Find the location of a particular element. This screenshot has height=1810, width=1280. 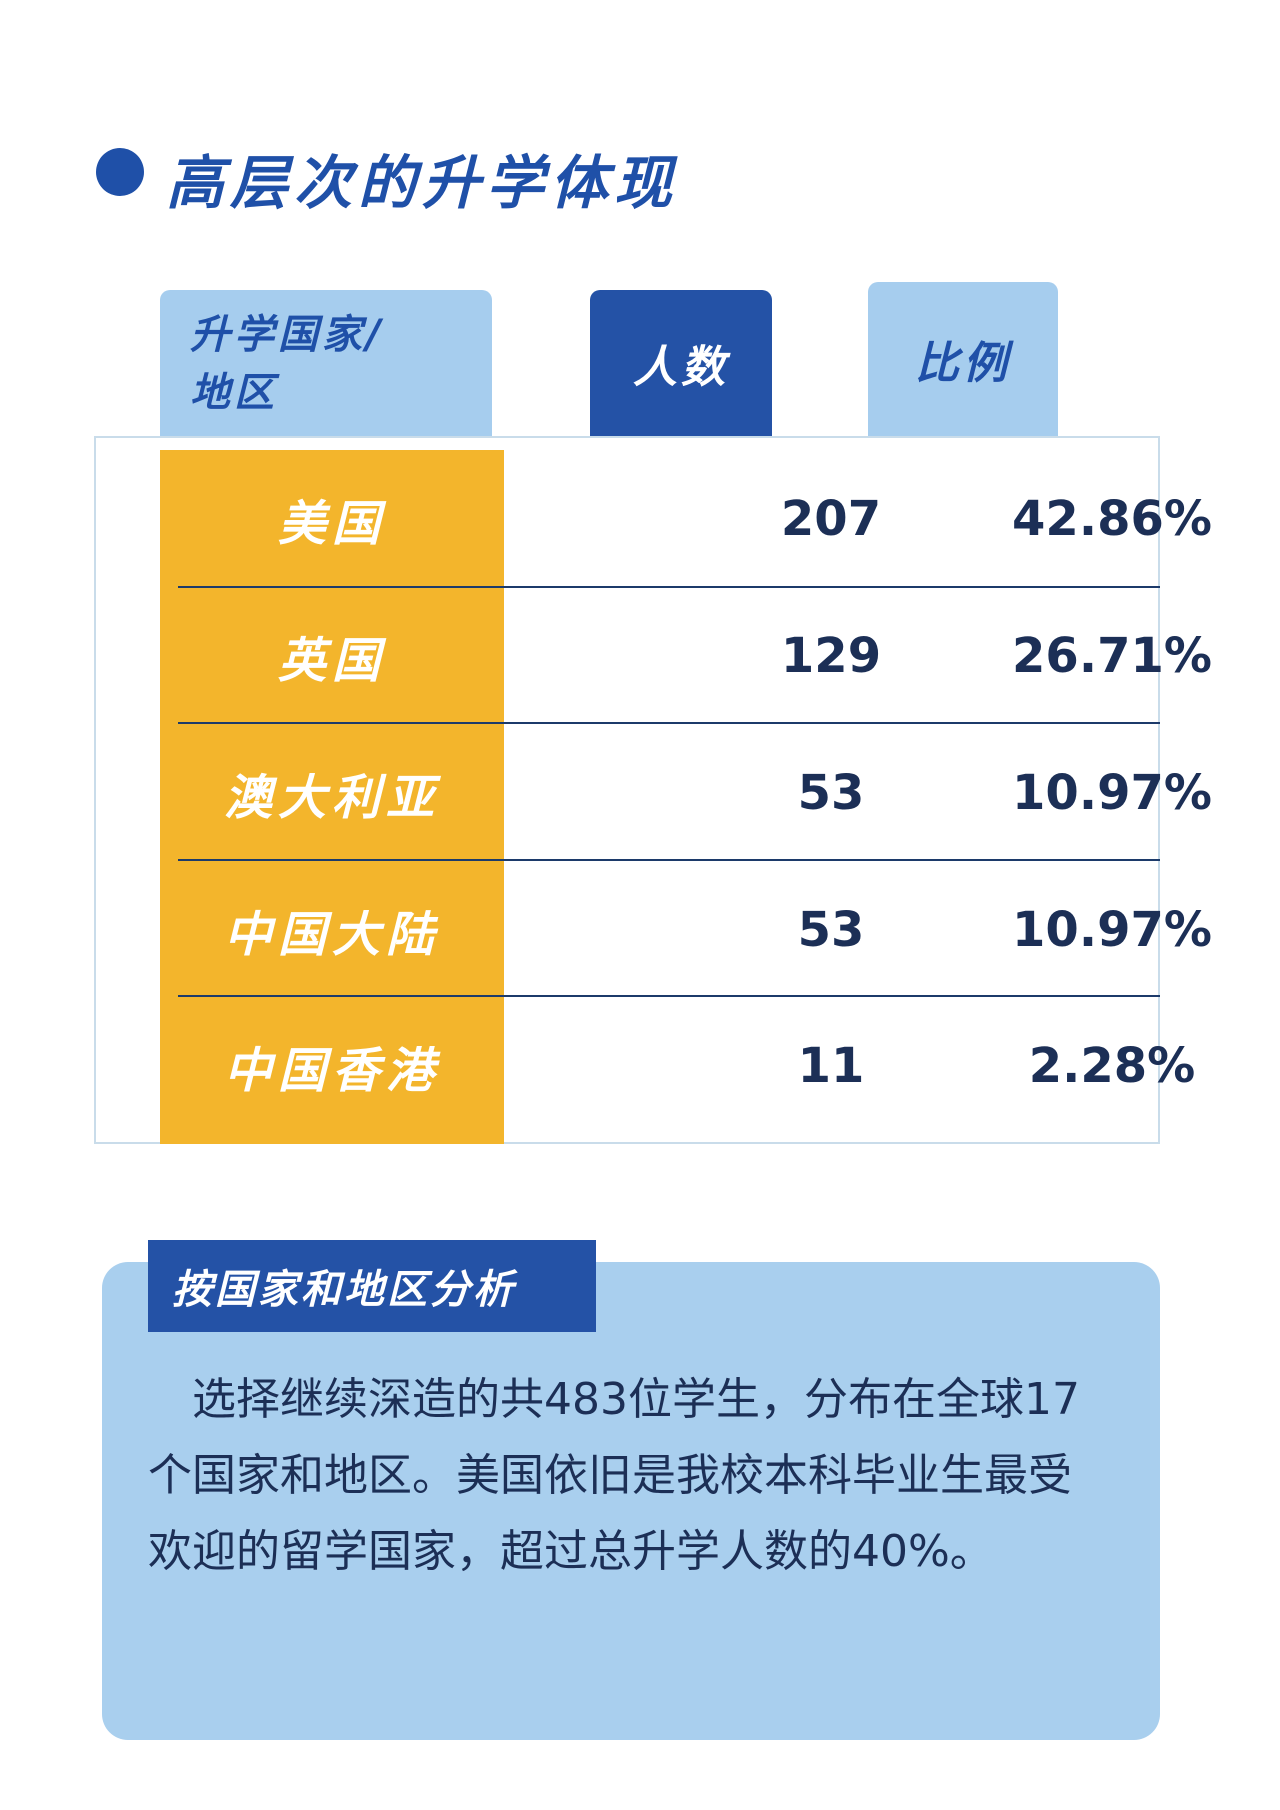

table-row: 美国 207 42.86% is located at coordinates (686, 518).